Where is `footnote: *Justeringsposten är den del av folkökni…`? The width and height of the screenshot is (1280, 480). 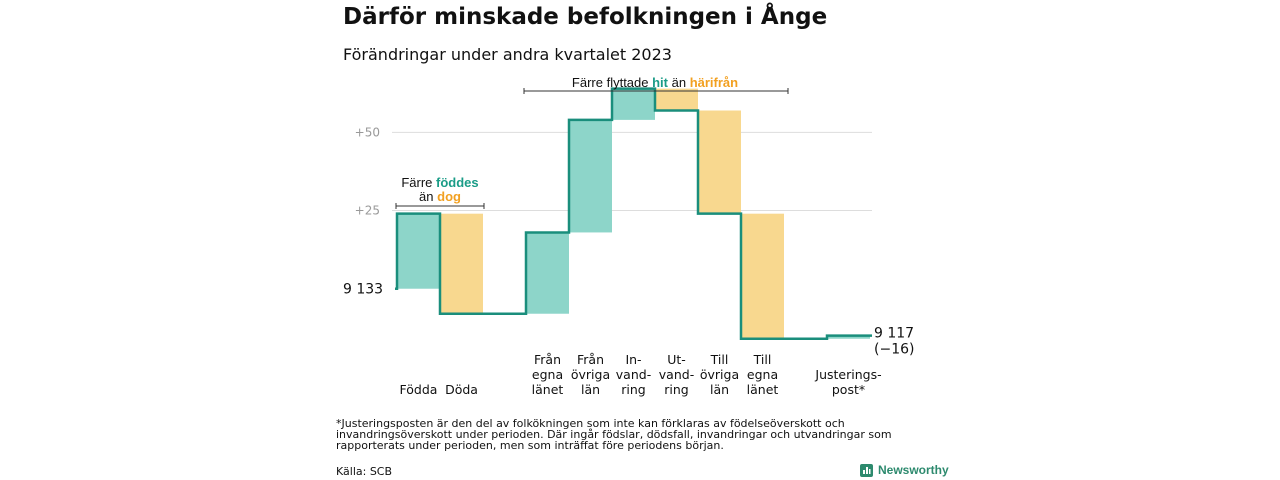 footnote: *Justeringsposten är den del av folkökni… is located at coordinates (614, 434).